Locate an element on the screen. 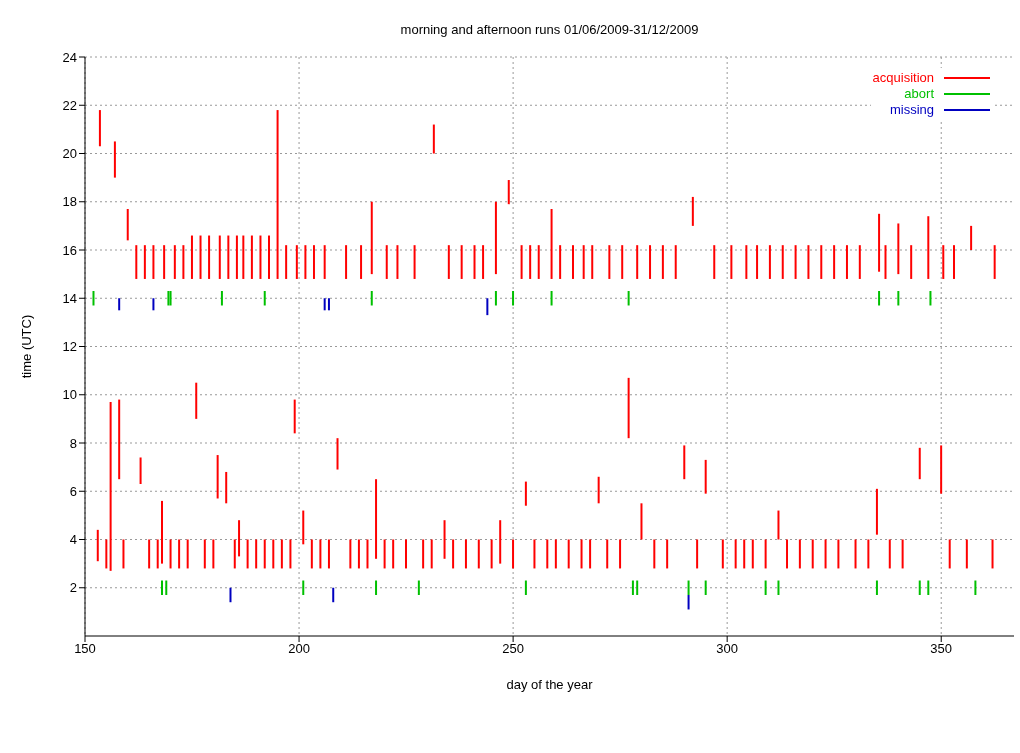  x-tick-label: 250 is located at coordinates (513, 649).